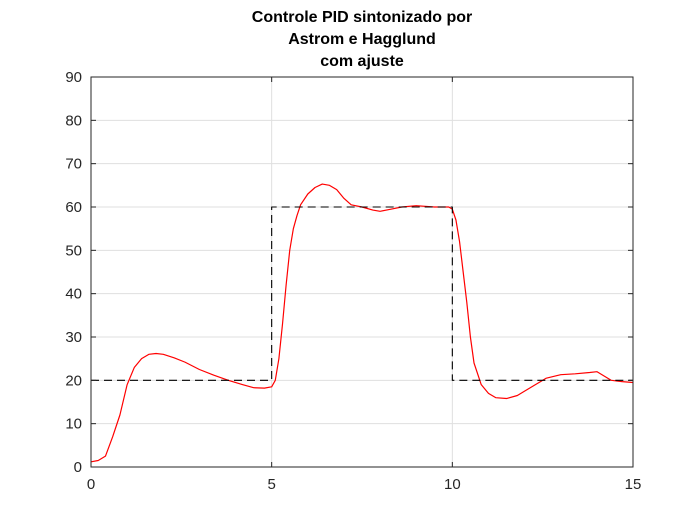  I want to click on chart-title-line: Controle PID sintonizado por, so click(362, 17).